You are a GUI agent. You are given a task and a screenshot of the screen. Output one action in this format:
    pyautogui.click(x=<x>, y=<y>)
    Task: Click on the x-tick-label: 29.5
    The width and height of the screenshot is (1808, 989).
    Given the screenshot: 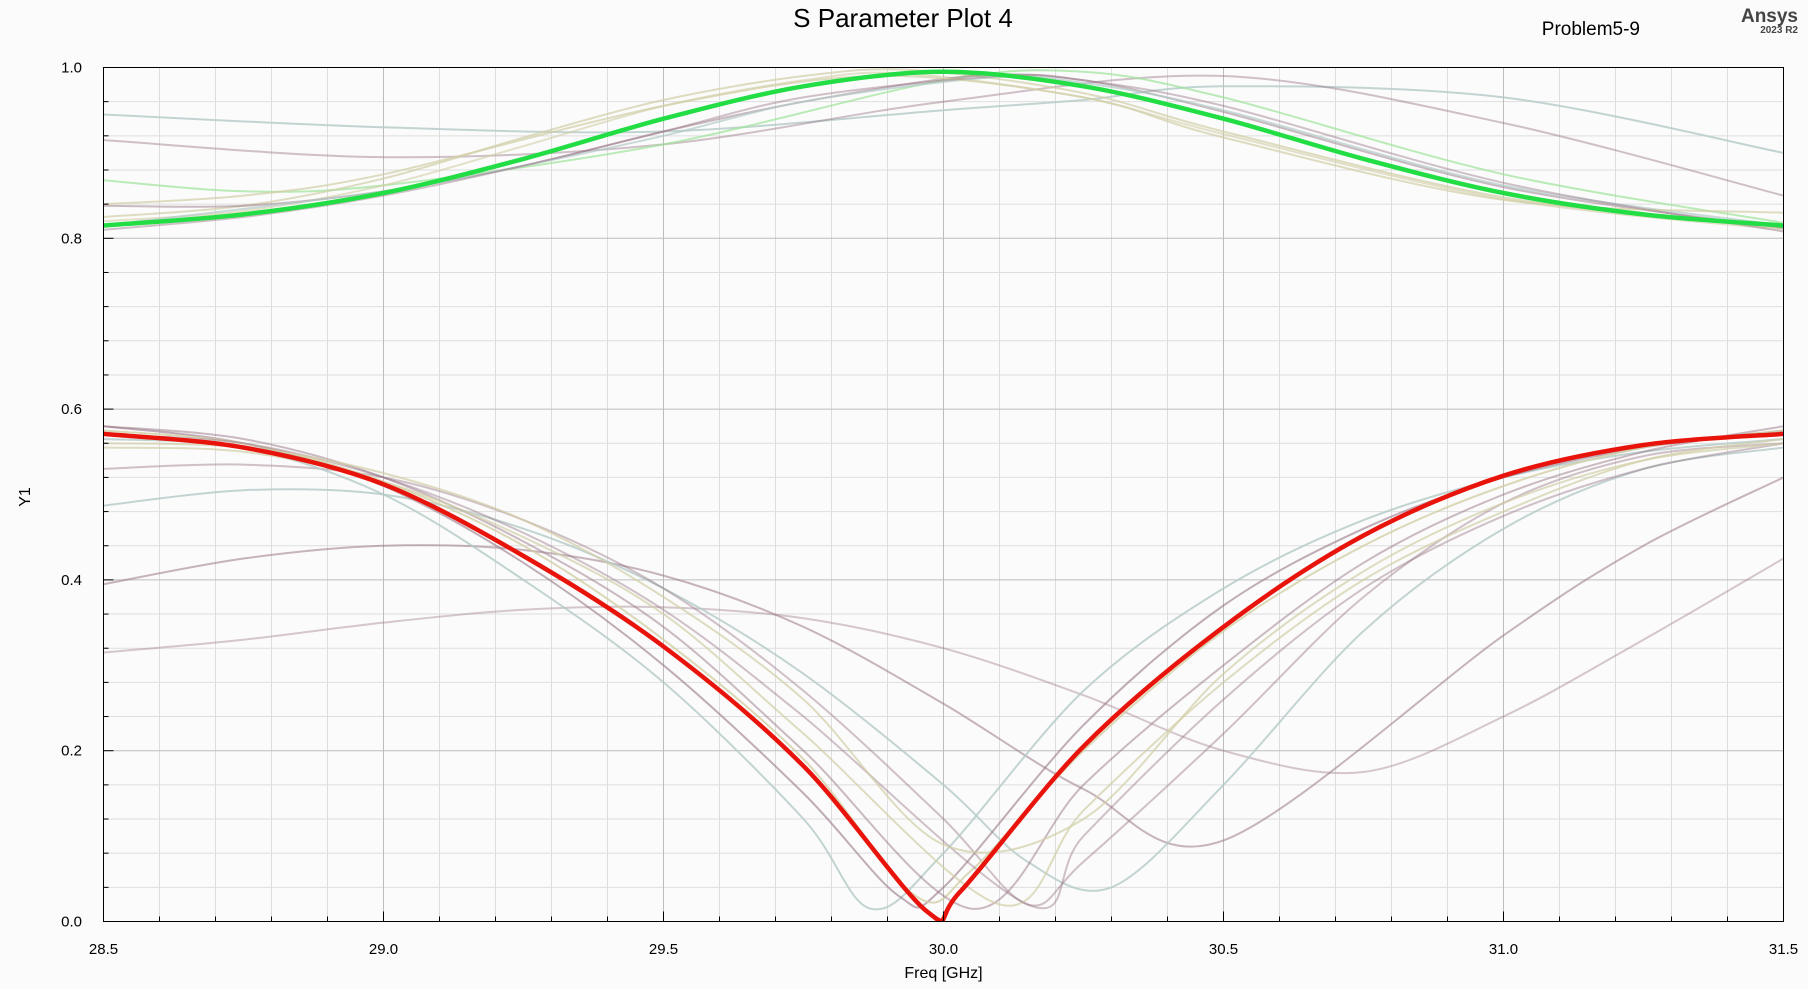 What is the action you would take?
    pyautogui.click(x=663, y=949)
    